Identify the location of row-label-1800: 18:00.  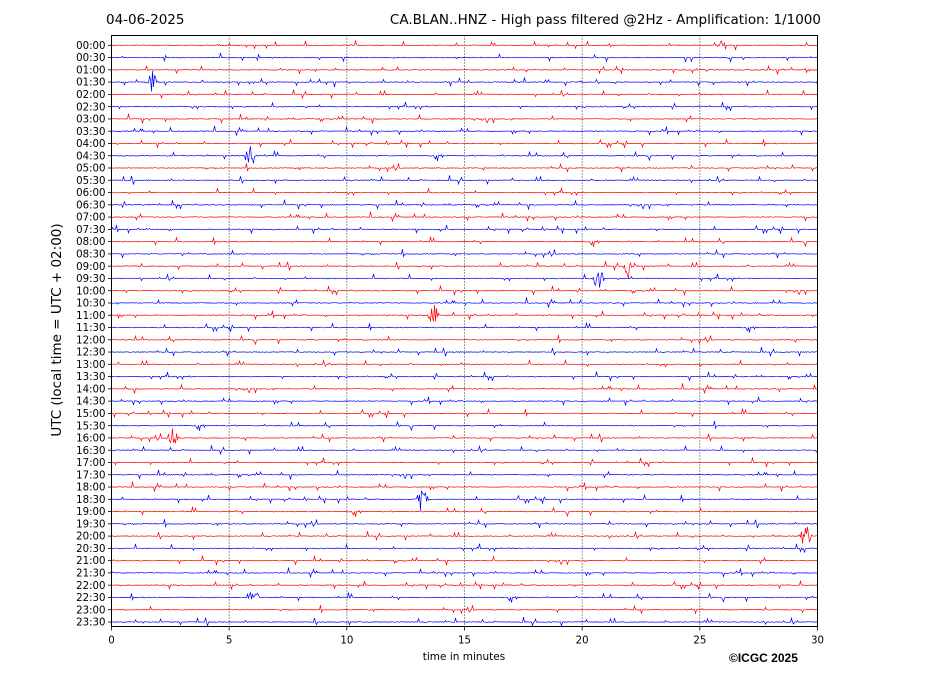
(90, 488).